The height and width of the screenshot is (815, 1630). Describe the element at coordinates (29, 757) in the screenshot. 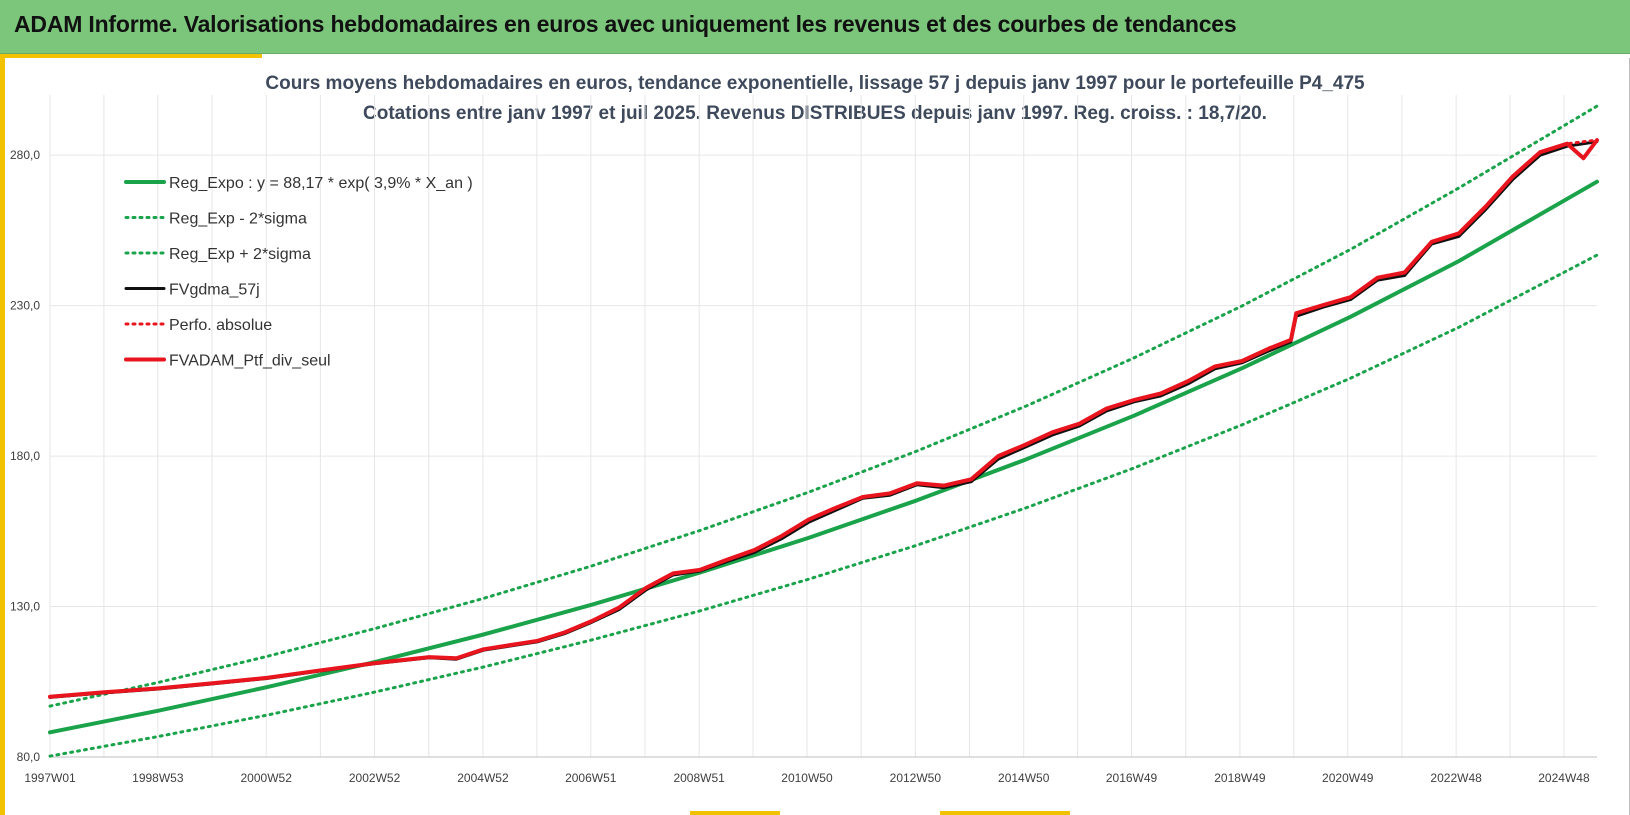

I see `y-tick-label: 80,0` at that location.